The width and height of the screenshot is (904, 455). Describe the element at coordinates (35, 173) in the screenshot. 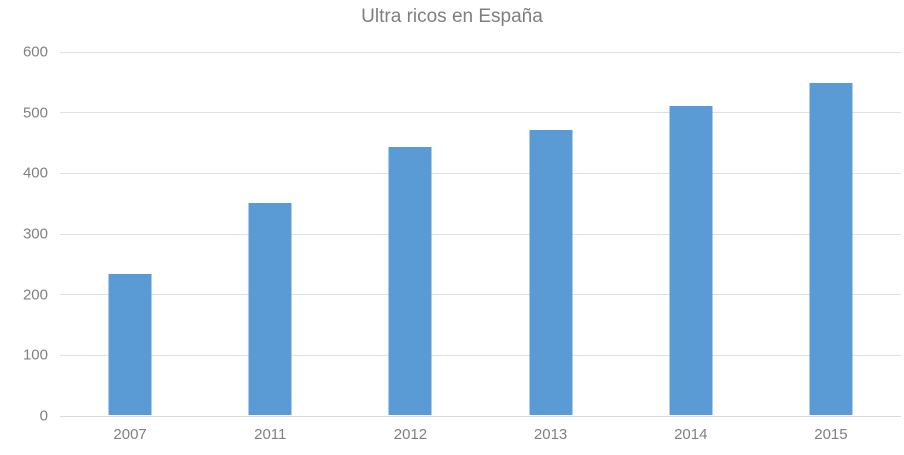

I see `y-tick-label-400: 400` at that location.